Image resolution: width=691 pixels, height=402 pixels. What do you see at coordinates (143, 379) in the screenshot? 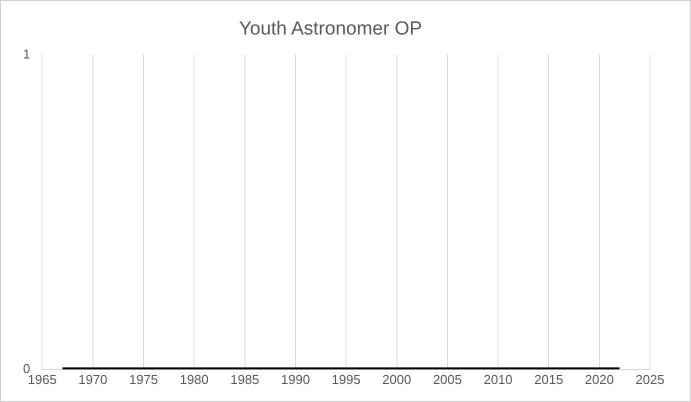
I see `x-tick-label: 1975` at bounding box center [143, 379].